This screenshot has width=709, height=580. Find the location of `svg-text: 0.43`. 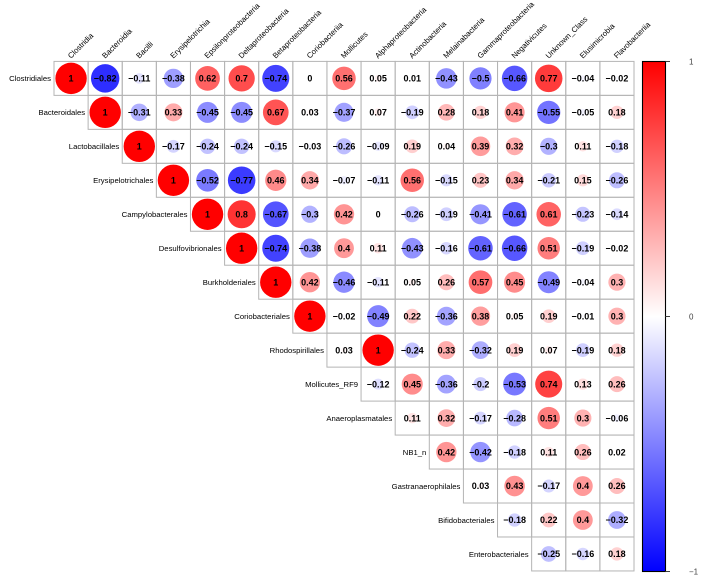

svg-text: 0.43 is located at coordinates (515, 486).